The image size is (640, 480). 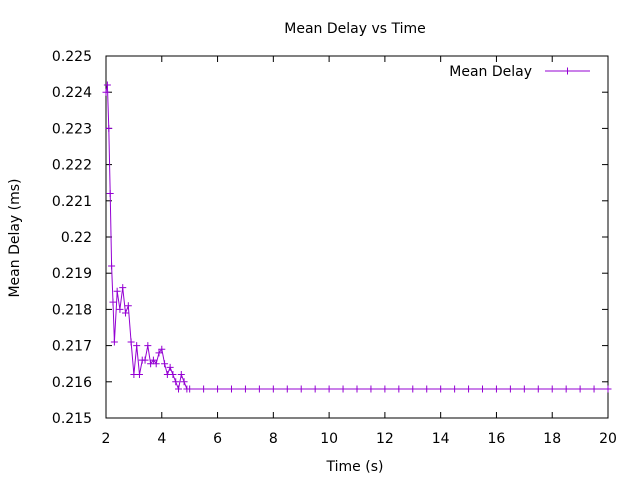 I want to click on y-tick-label: 0.223, so click(x=72, y=129).